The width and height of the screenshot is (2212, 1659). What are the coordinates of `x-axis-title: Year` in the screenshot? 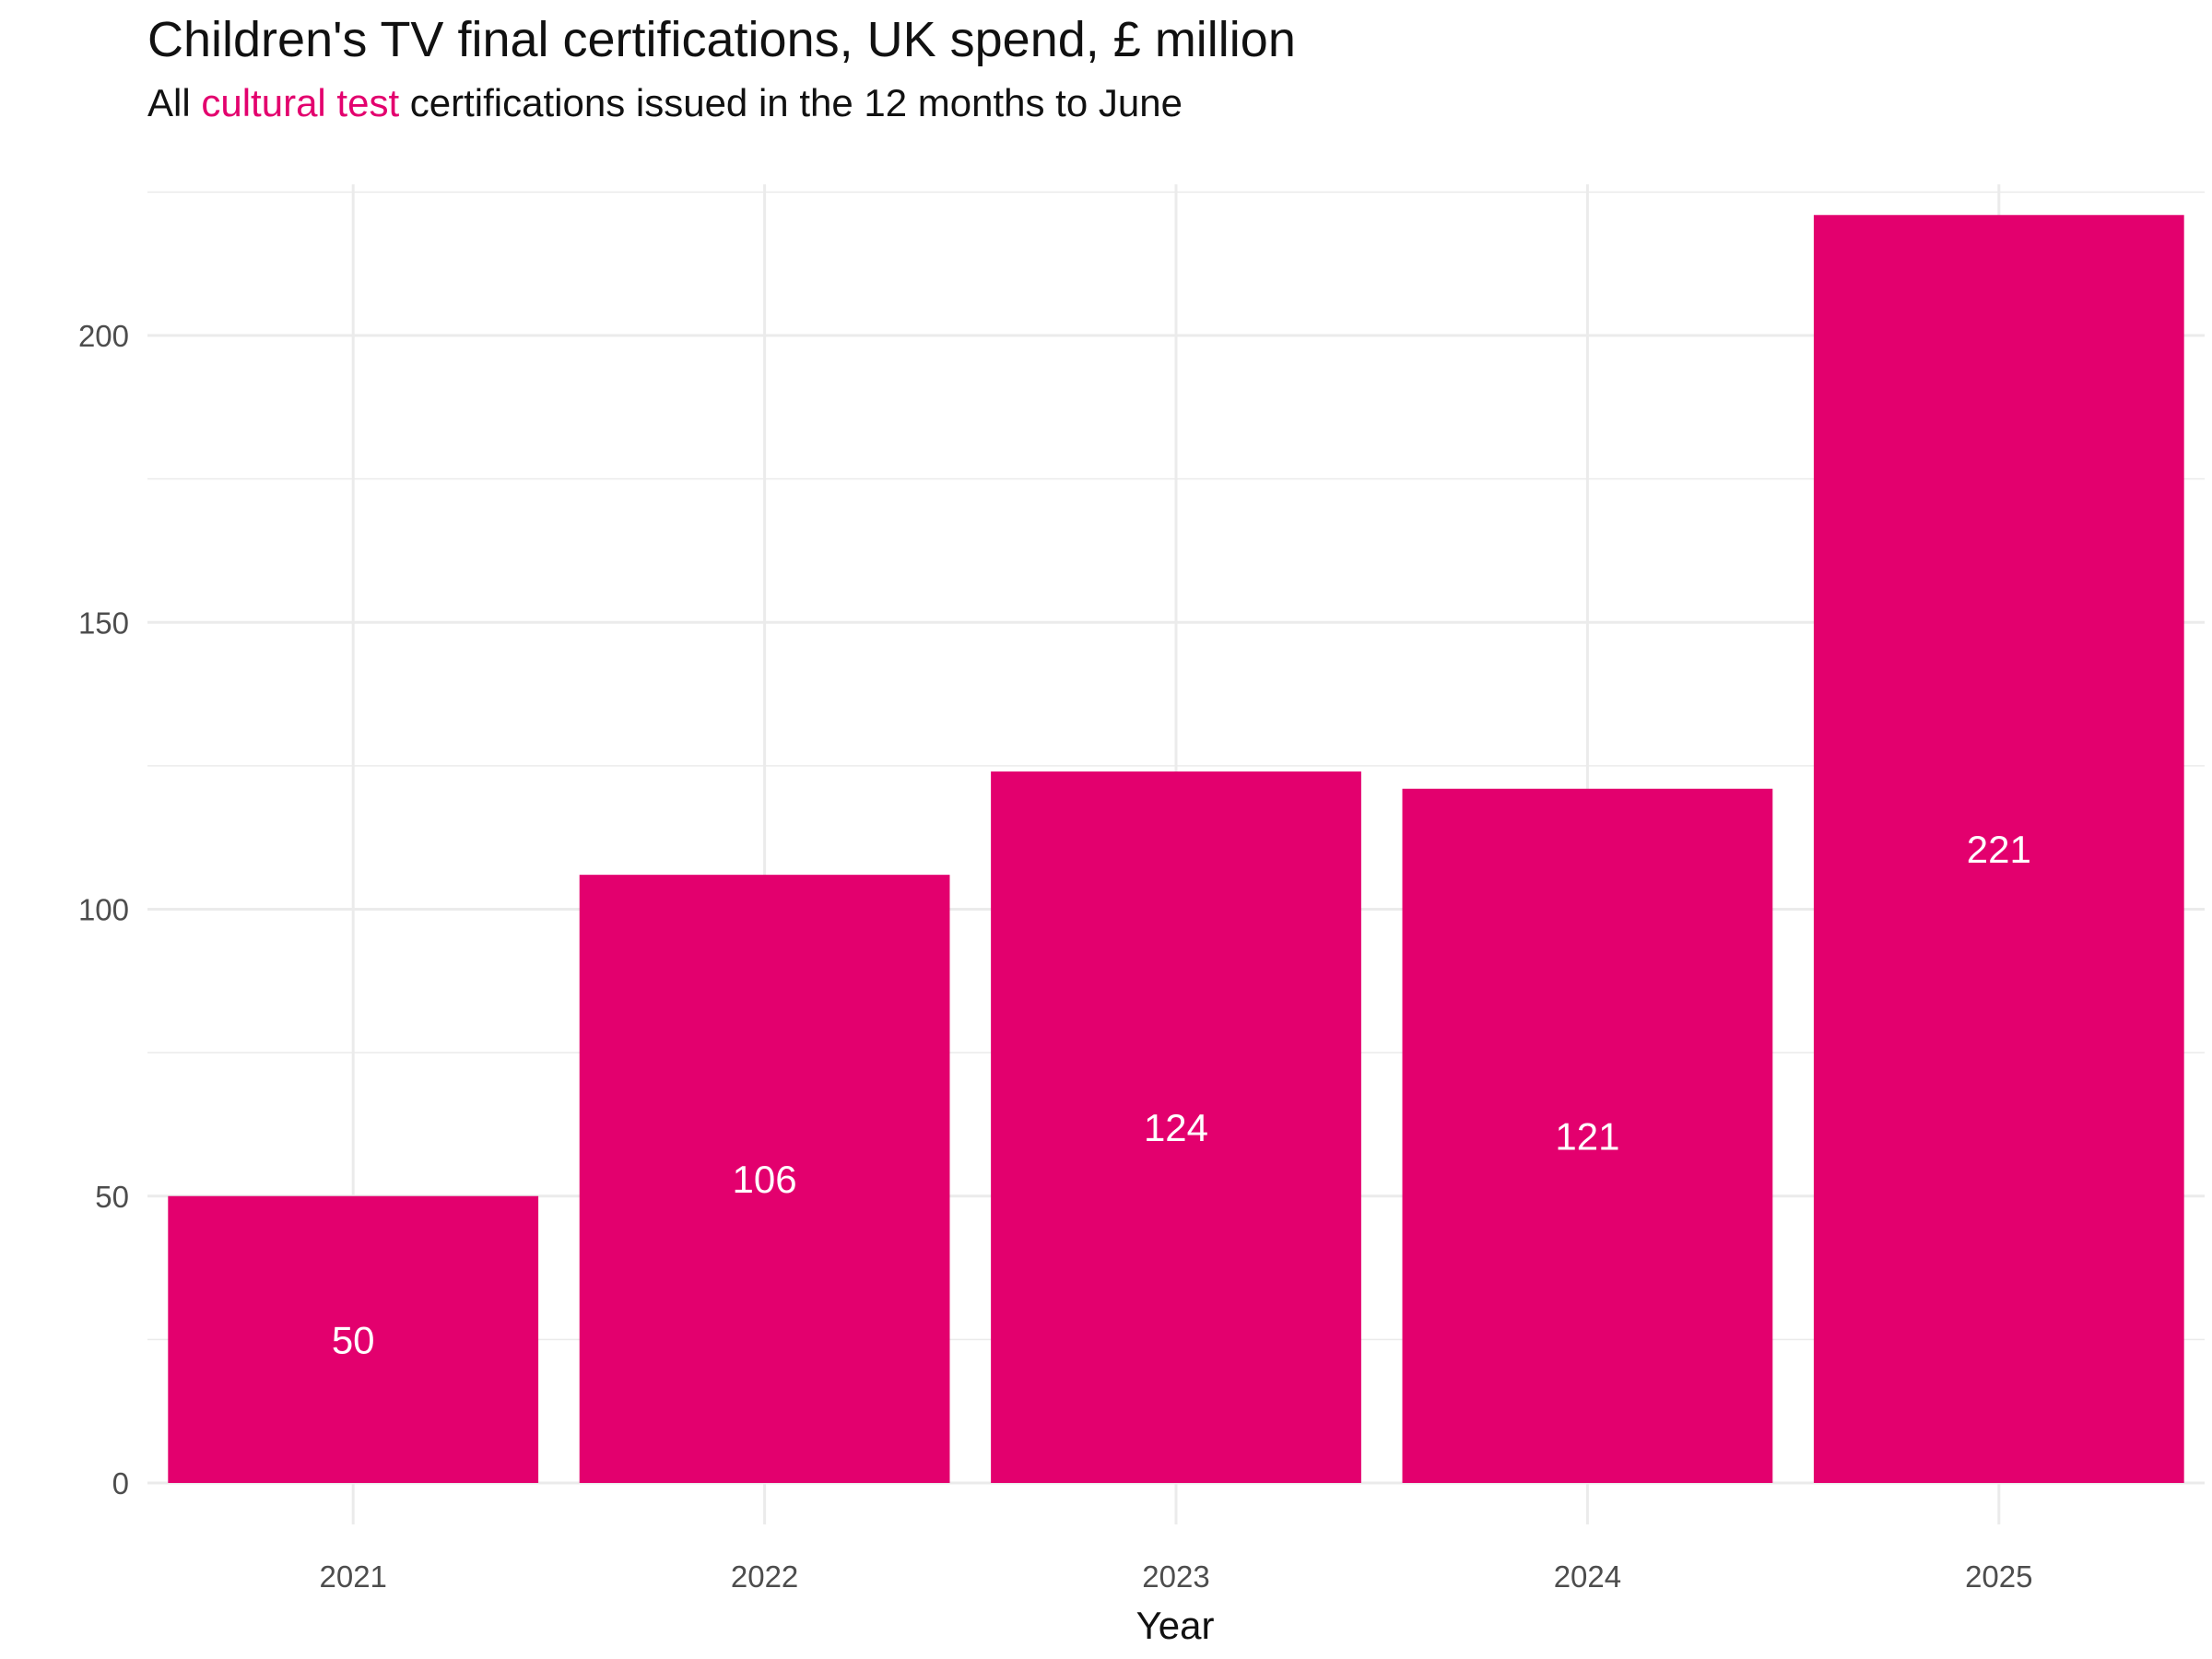 It's located at (1175, 1625).